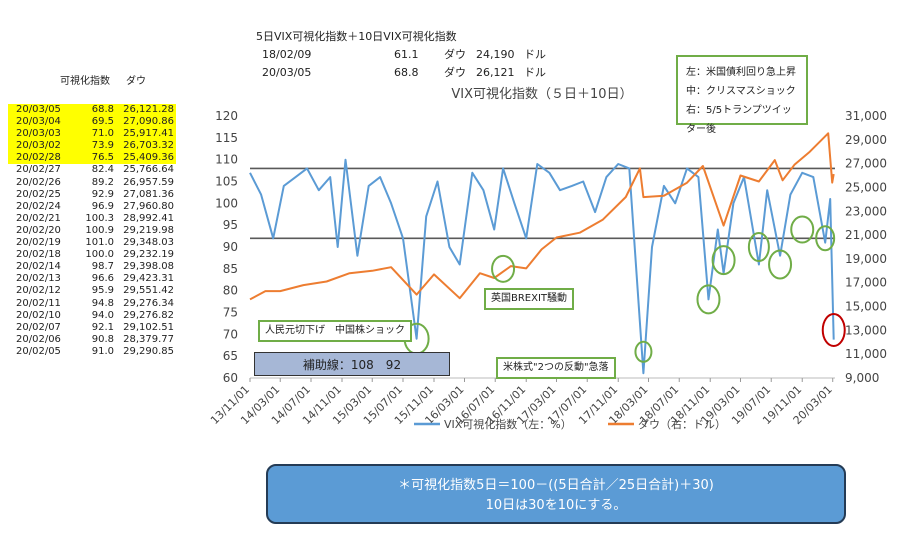  What do you see at coordinates (226, 203) in the screenshot?
I see `y-left-tick-label: 100` at bounding box center [226, 203].